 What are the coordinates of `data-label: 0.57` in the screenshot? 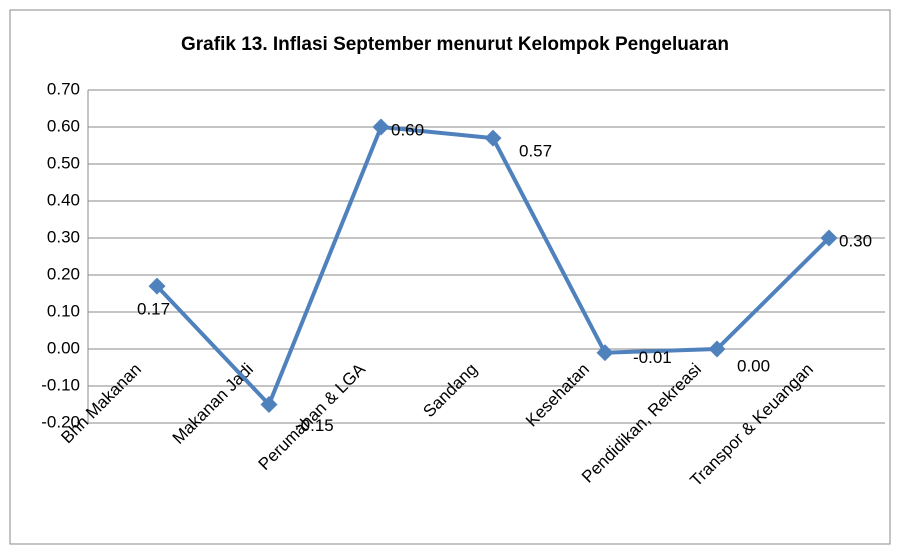 It's located at (535, 151).